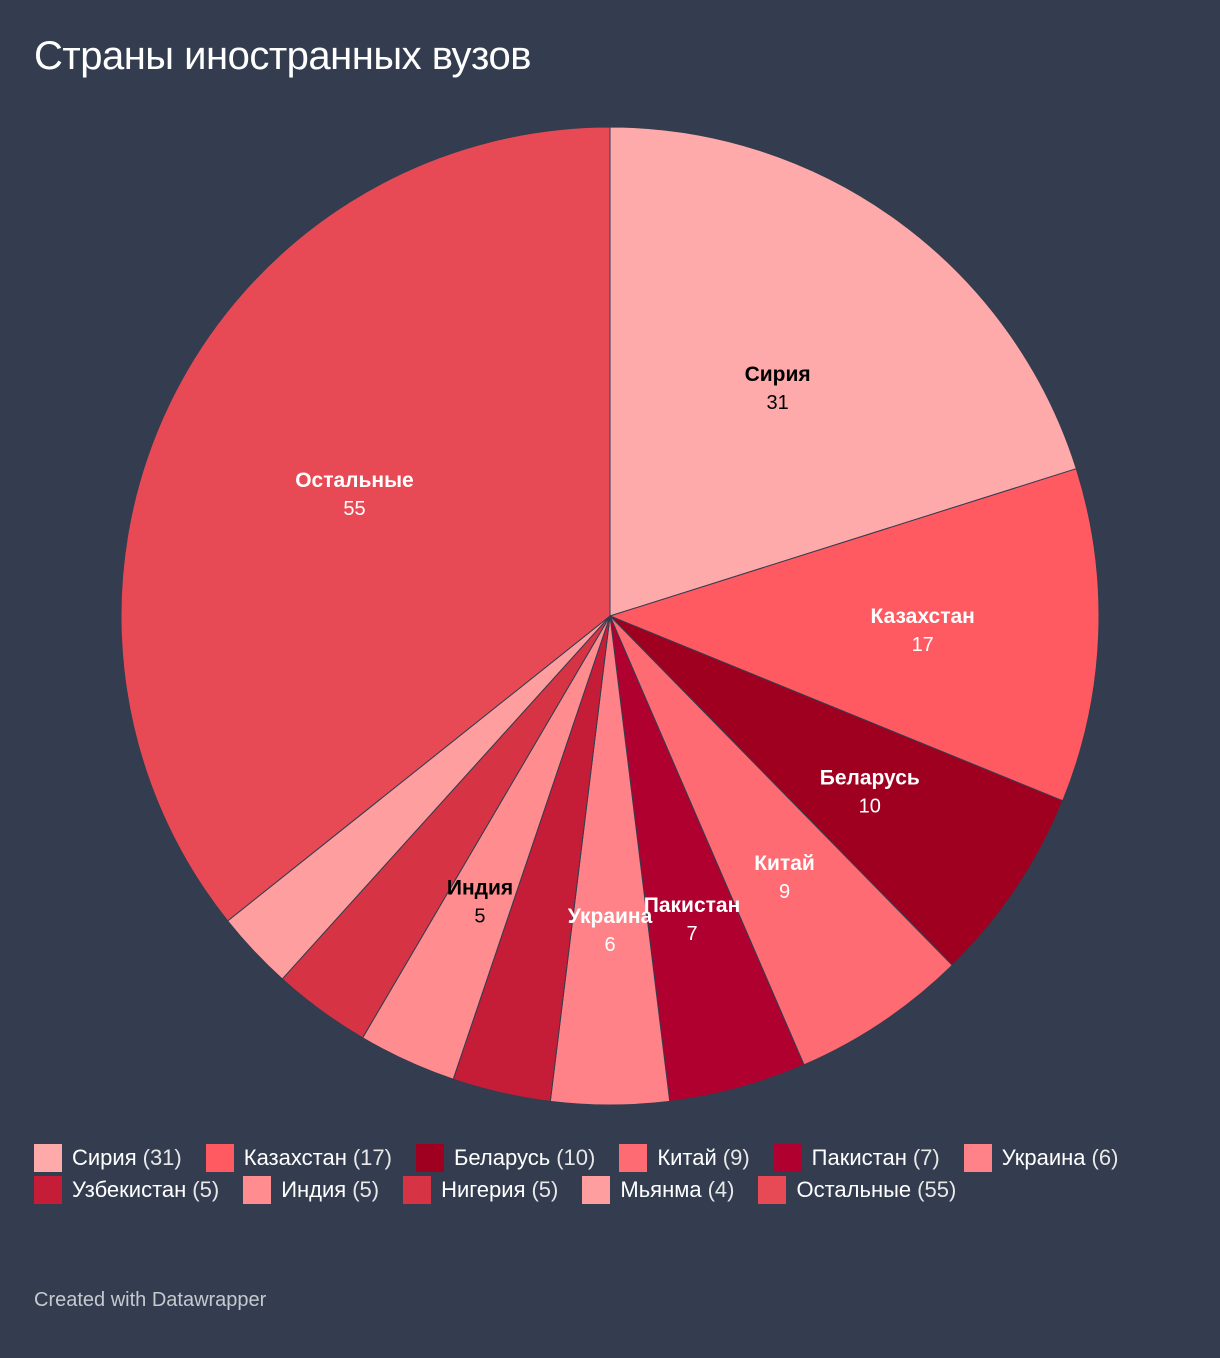 The width and height of the screenshot is (1220, 1358). Describe the element at coordinates (479, 917) in the screenshot. I see `slice-value-7: 5` at that location.